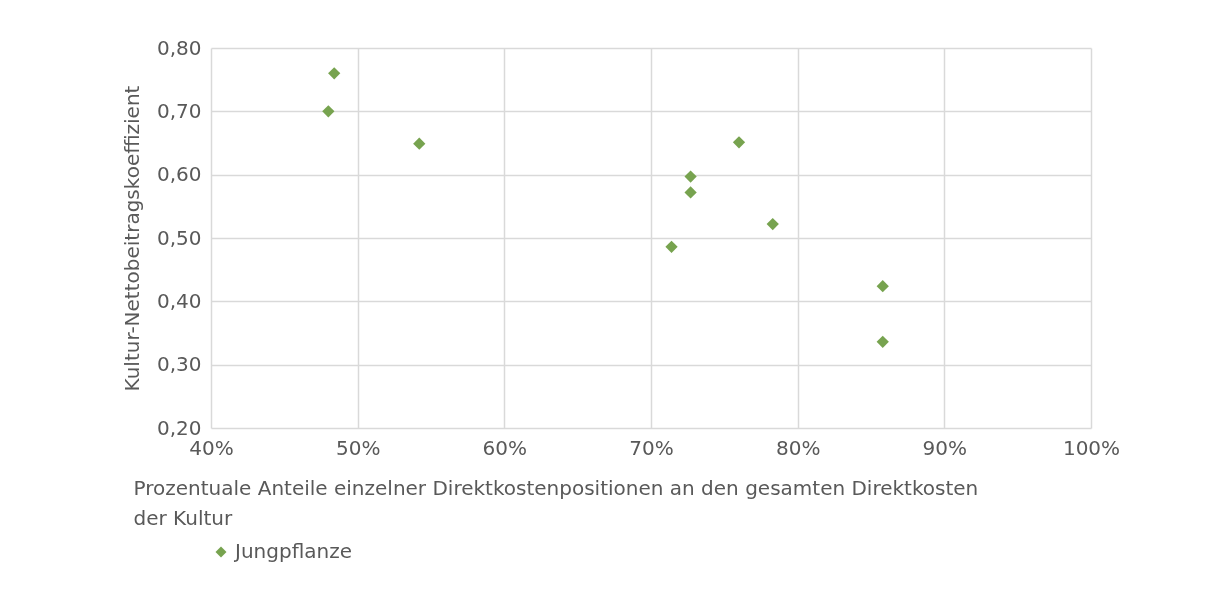  What do you see at coordinates (179, 237) in the screenshot?
I see `y-tick-label: 0,50` at bounding box center [179, 237].